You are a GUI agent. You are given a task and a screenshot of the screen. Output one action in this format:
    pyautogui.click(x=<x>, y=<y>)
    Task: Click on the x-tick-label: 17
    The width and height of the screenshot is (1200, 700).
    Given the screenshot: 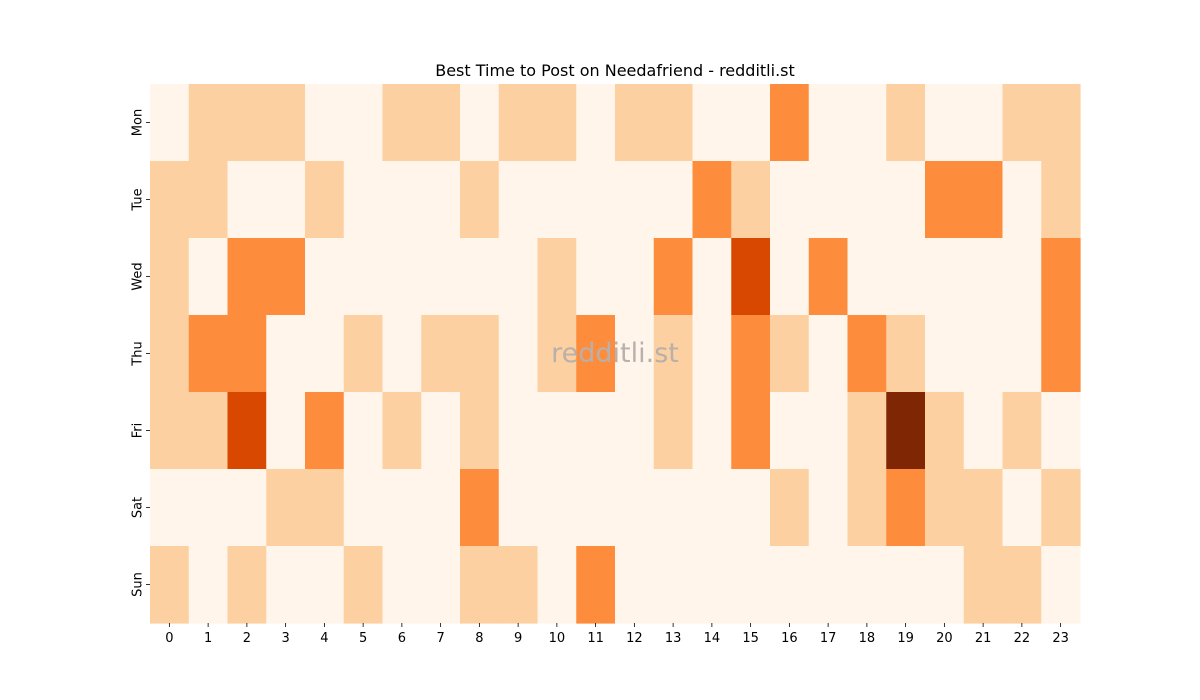 What is the action you would take?
    pyautogui.click(x=828, y=638)
    